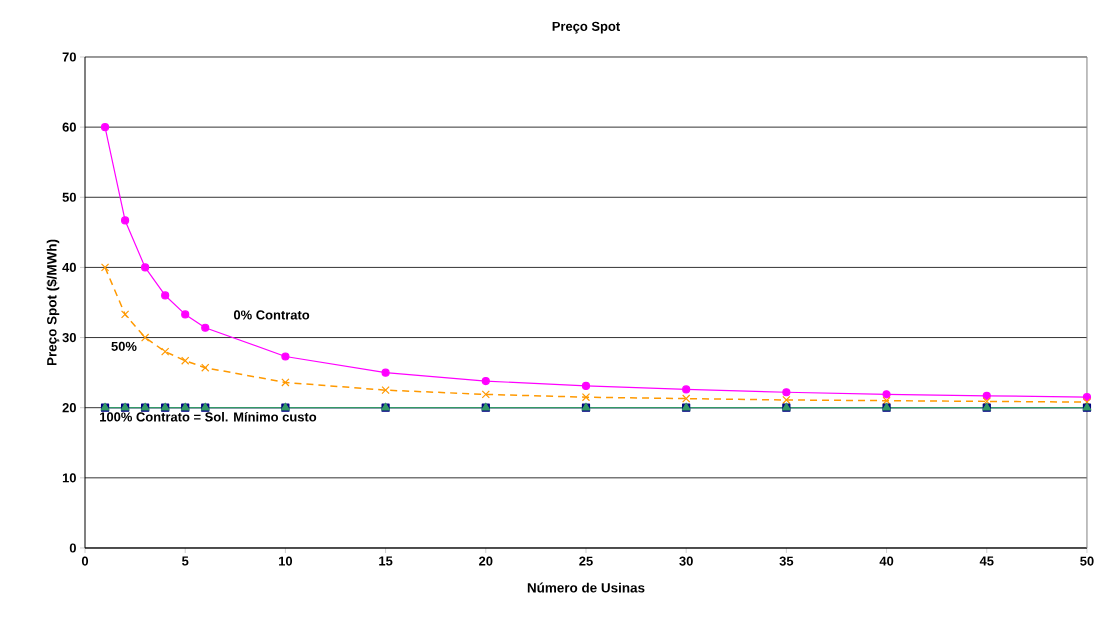  What do you see at coordinates (686, 561) in the screenshot?
I see `x-tick-label: 30` at bounding box center [686, 561].